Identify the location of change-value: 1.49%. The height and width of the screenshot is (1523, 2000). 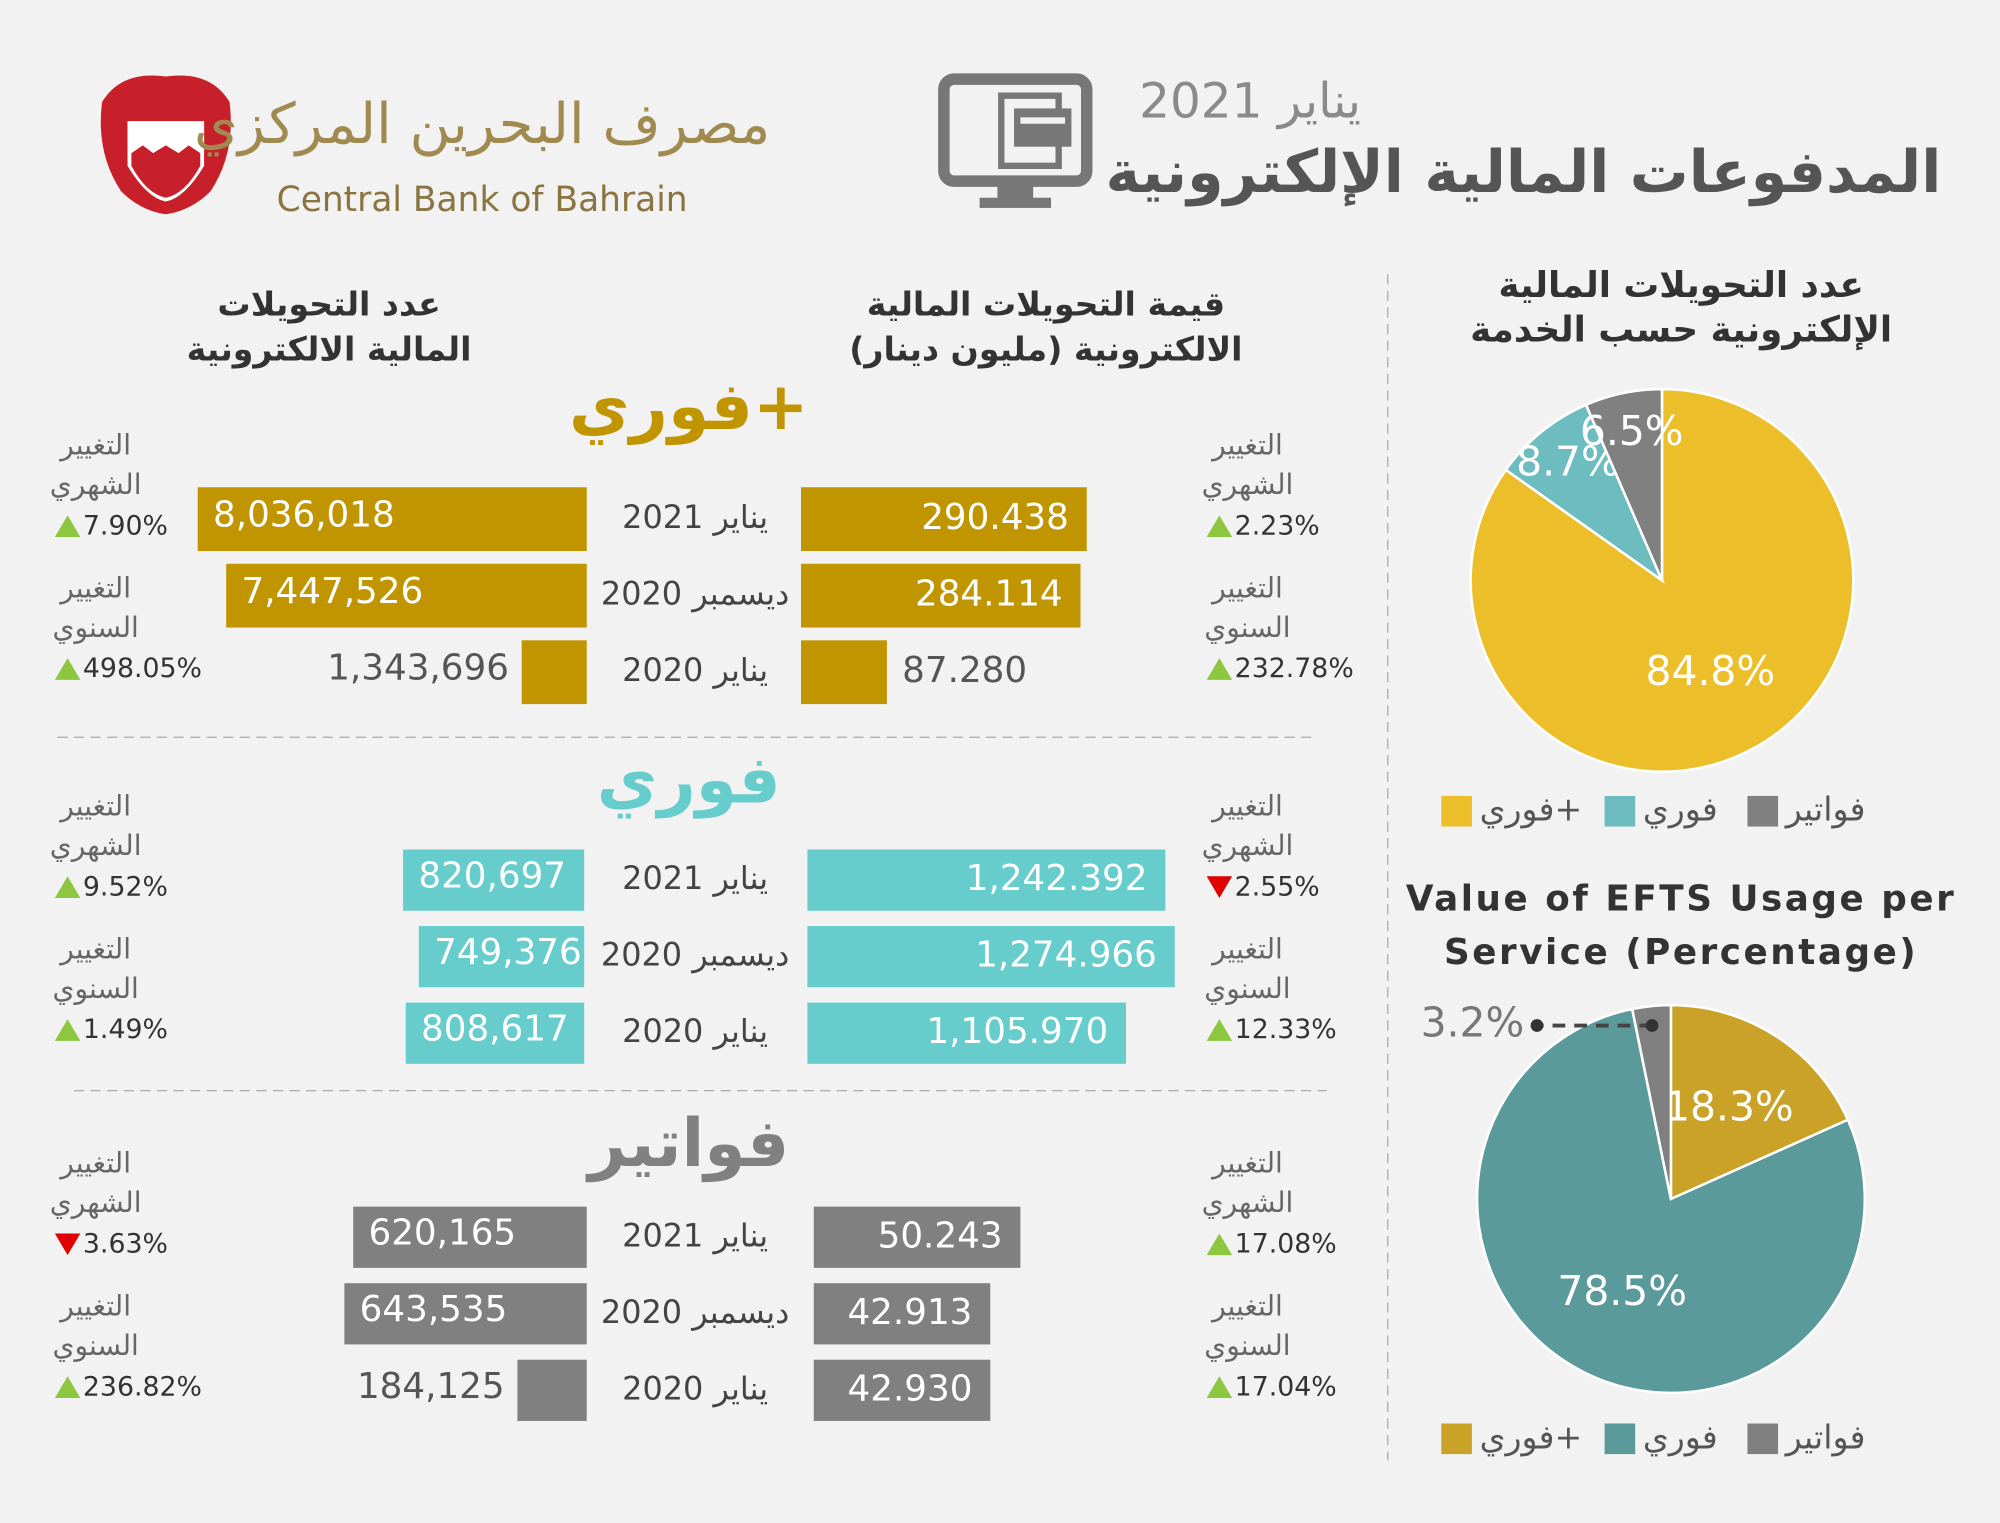
(125, 1029).